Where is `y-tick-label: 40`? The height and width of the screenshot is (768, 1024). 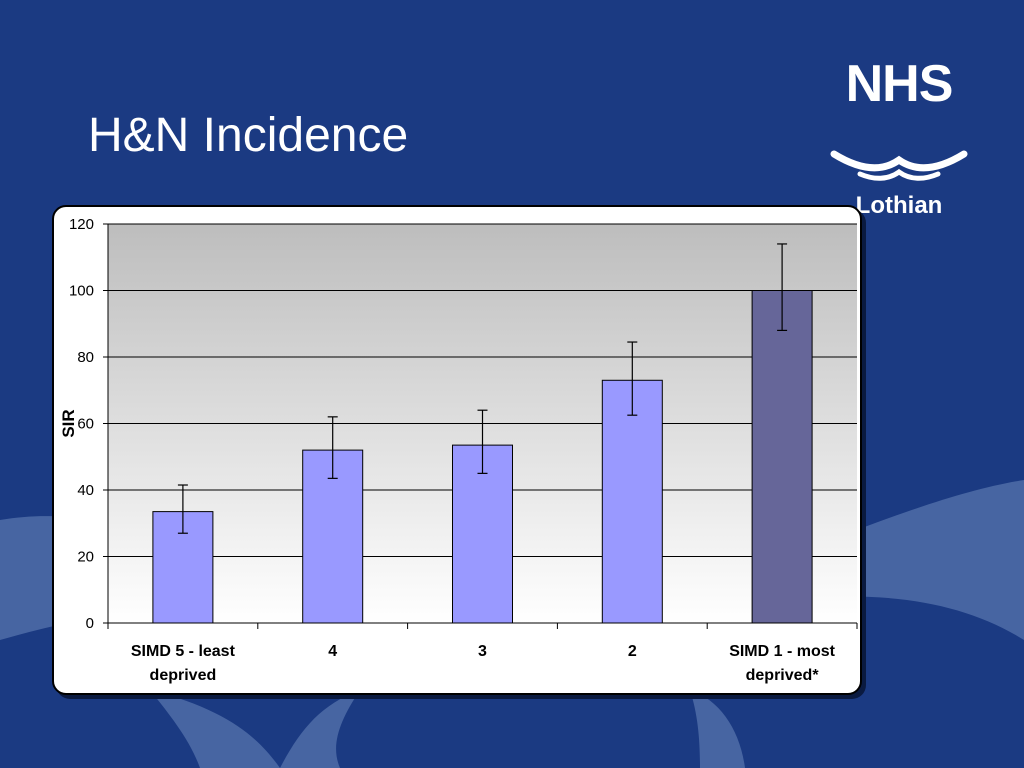 y-tick-label: 40 is located at coordinates (85, 490).